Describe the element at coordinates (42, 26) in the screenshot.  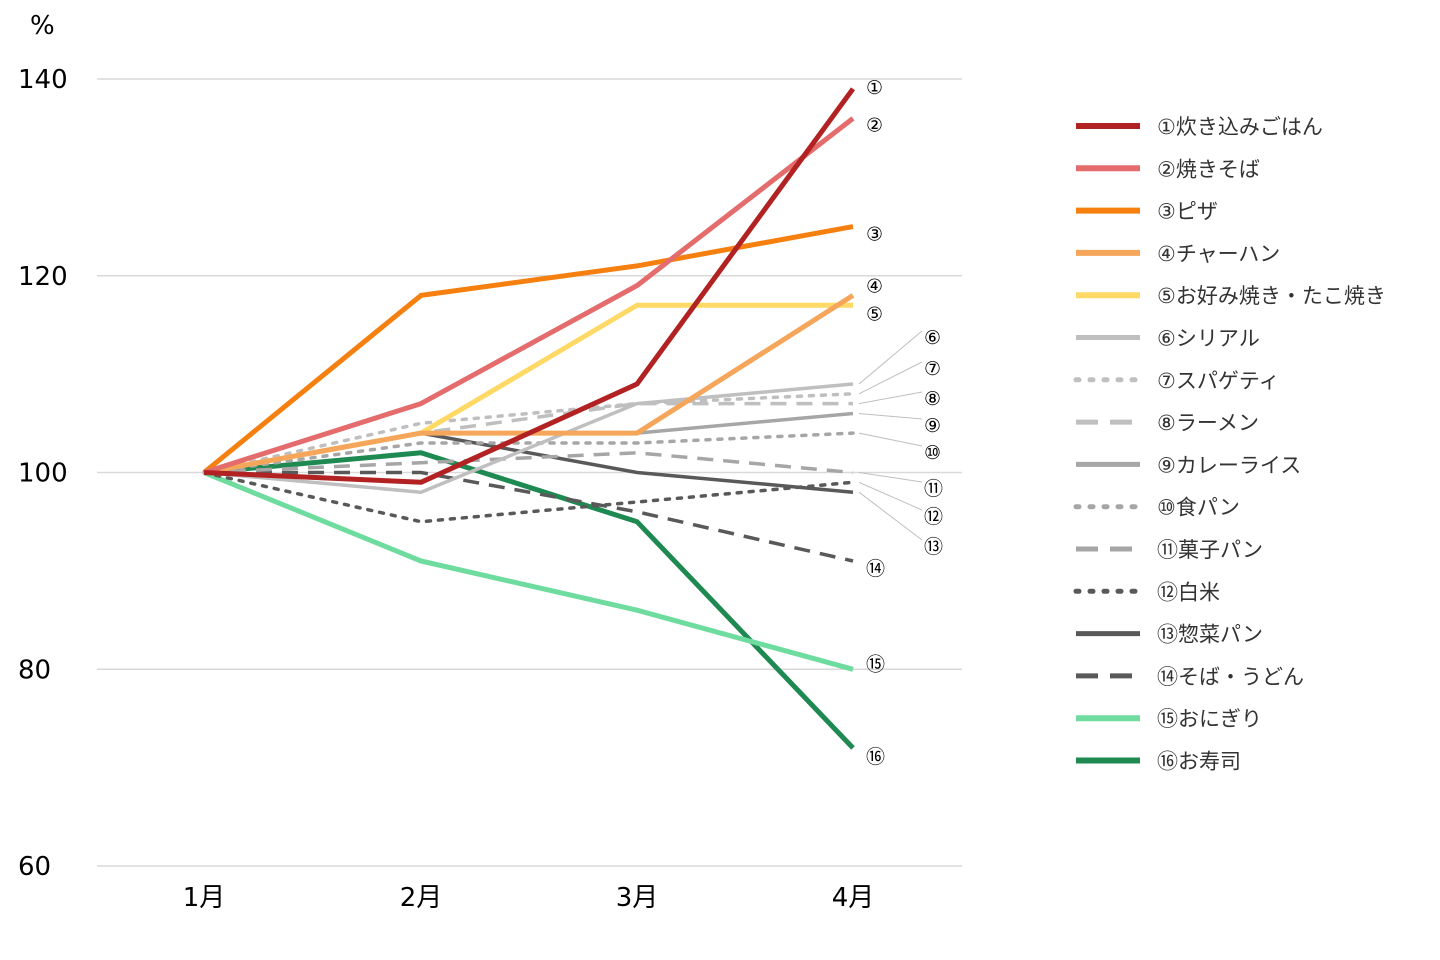
I see `y-axis-unit-label: %` at that location.